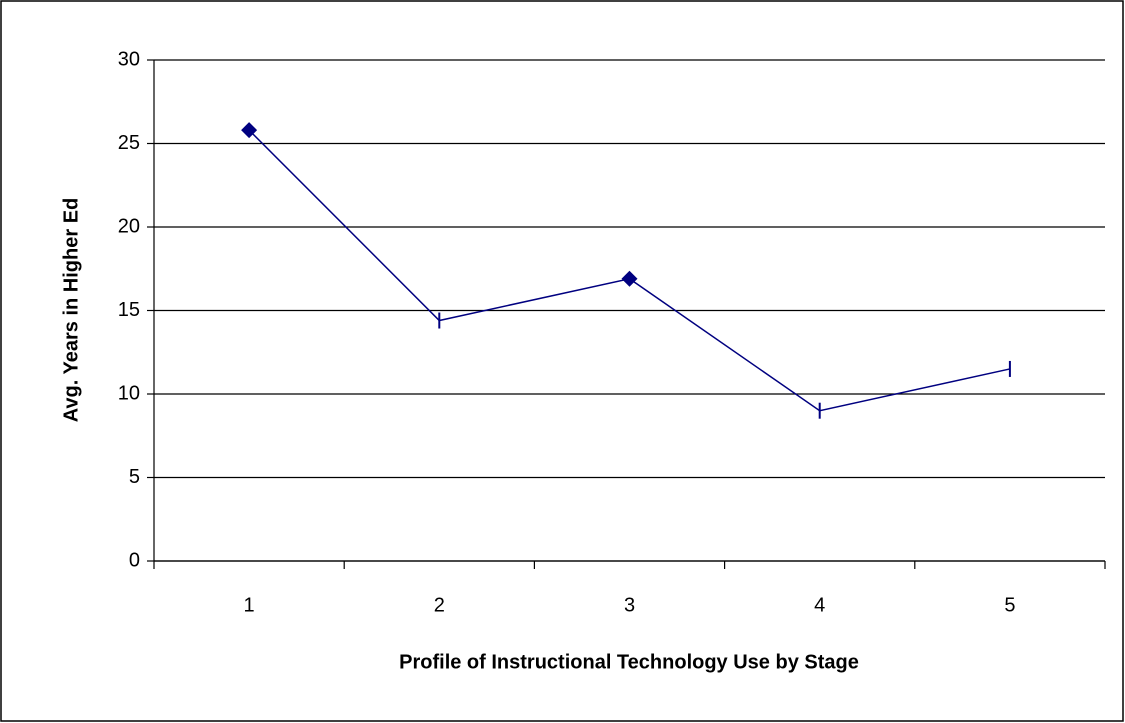  I want to click on x-tick-label: 5, so click(1009, 605).